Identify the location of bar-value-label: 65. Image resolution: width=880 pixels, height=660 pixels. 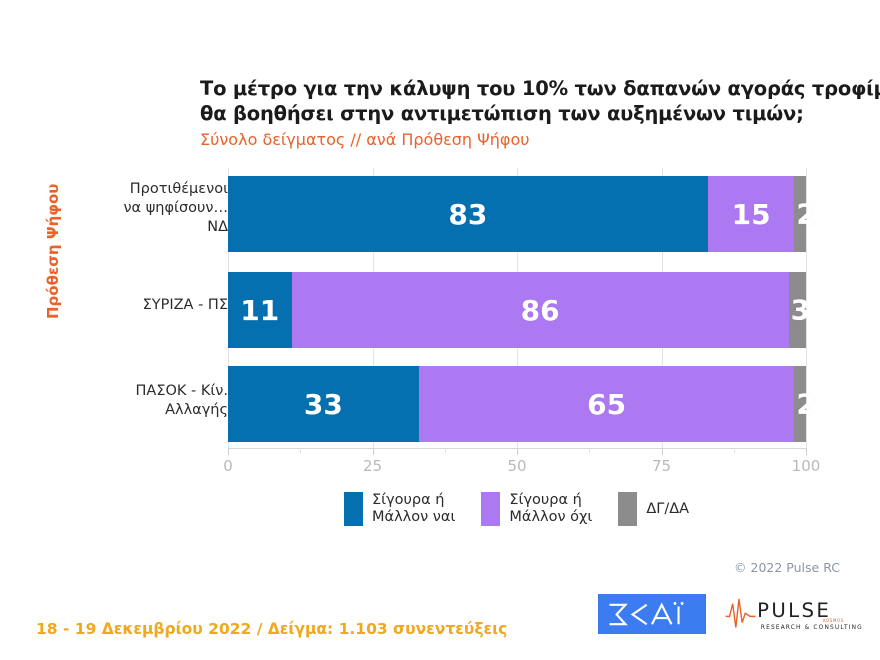
(607, 404).